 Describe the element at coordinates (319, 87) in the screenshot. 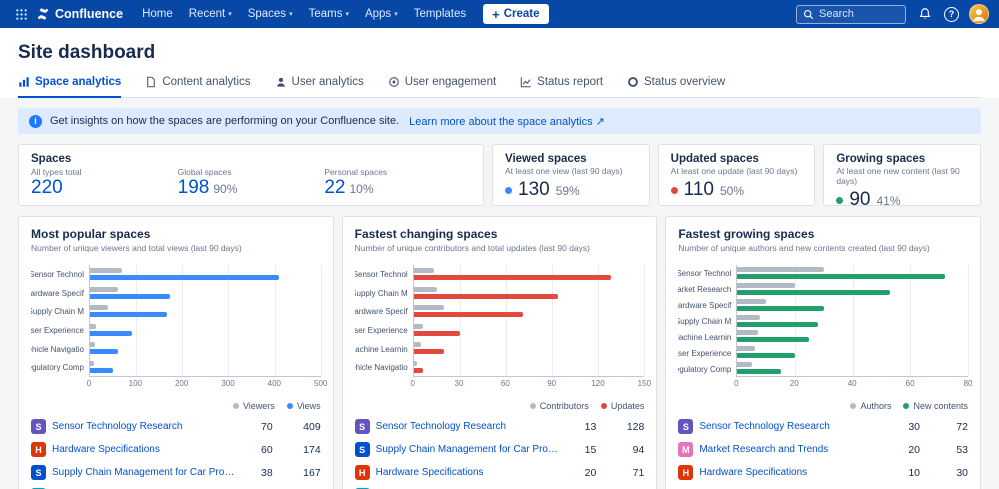

I see `tab-user-analytics: User analytics` at that location.